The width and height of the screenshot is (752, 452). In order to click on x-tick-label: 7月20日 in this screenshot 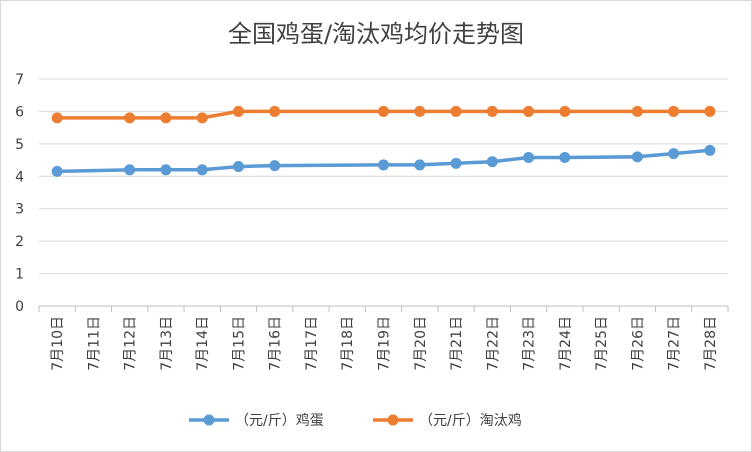, I will do `click(421, 343)`.